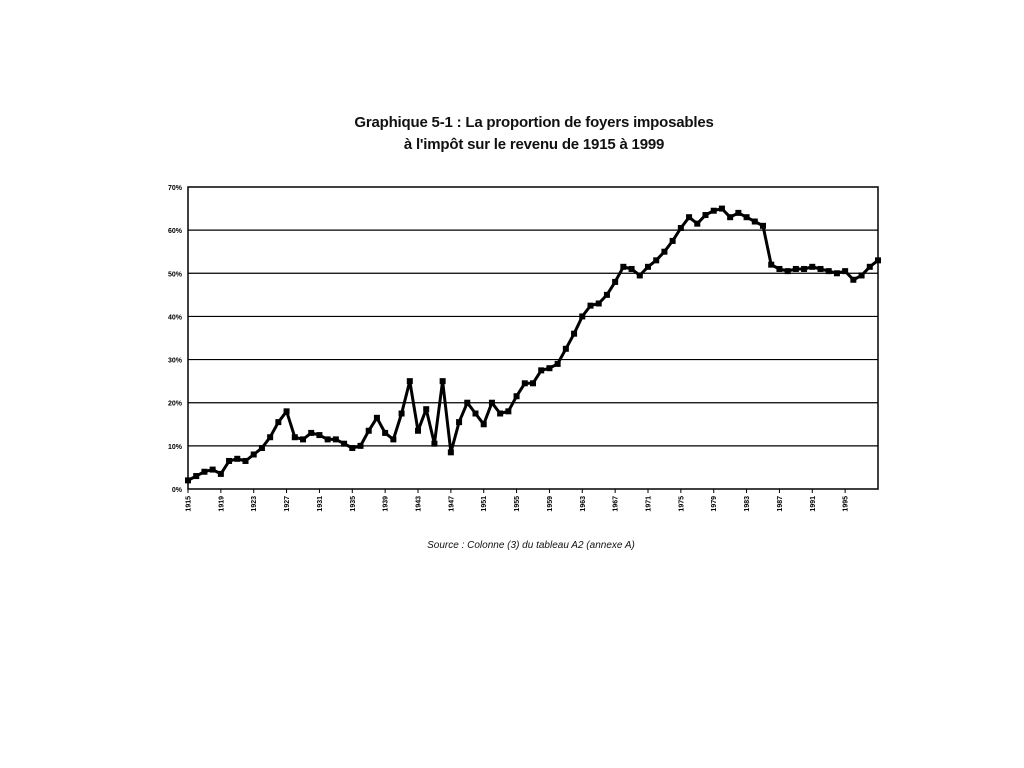  Describe the element at coordinates (649, 504) in the screenshot. I see `x-tick-label: 1971` at that location.